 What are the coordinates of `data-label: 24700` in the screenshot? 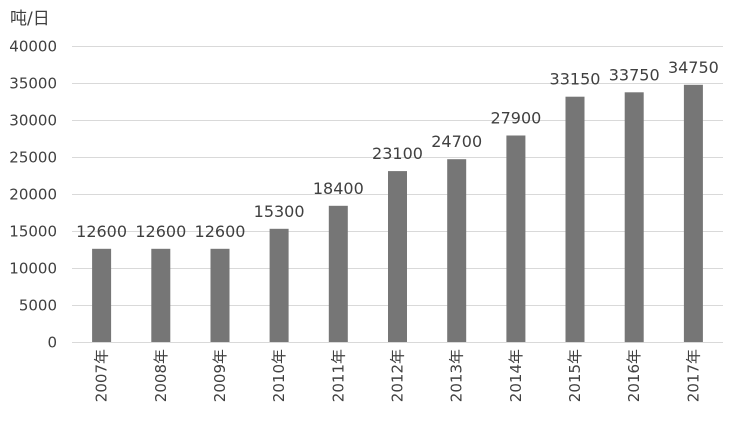 It's located at (456, 141).